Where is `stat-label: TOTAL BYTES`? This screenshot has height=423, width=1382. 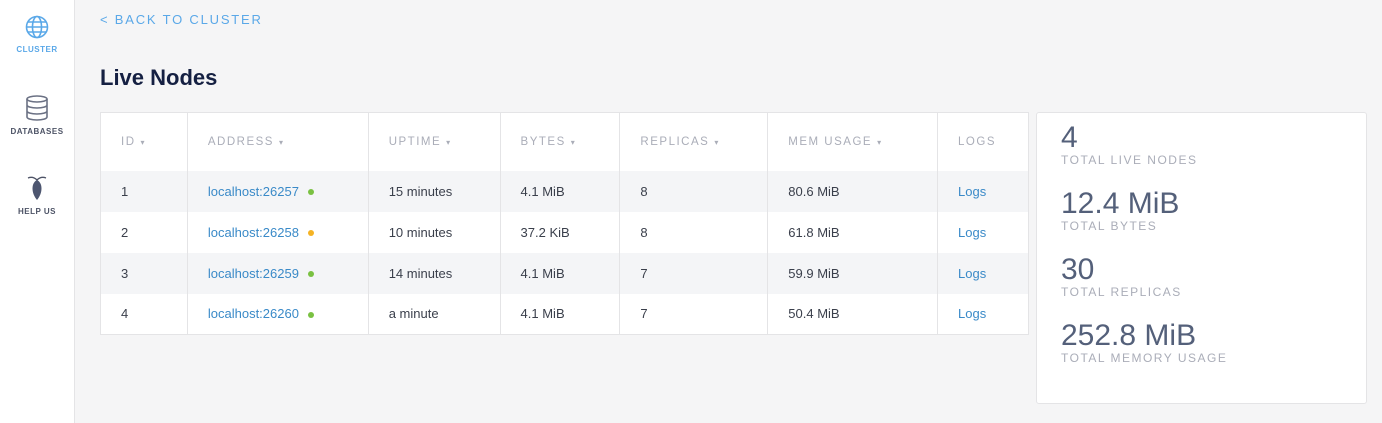 stat-label: TOTAL BYTES is located at coordinates (1109, 226).